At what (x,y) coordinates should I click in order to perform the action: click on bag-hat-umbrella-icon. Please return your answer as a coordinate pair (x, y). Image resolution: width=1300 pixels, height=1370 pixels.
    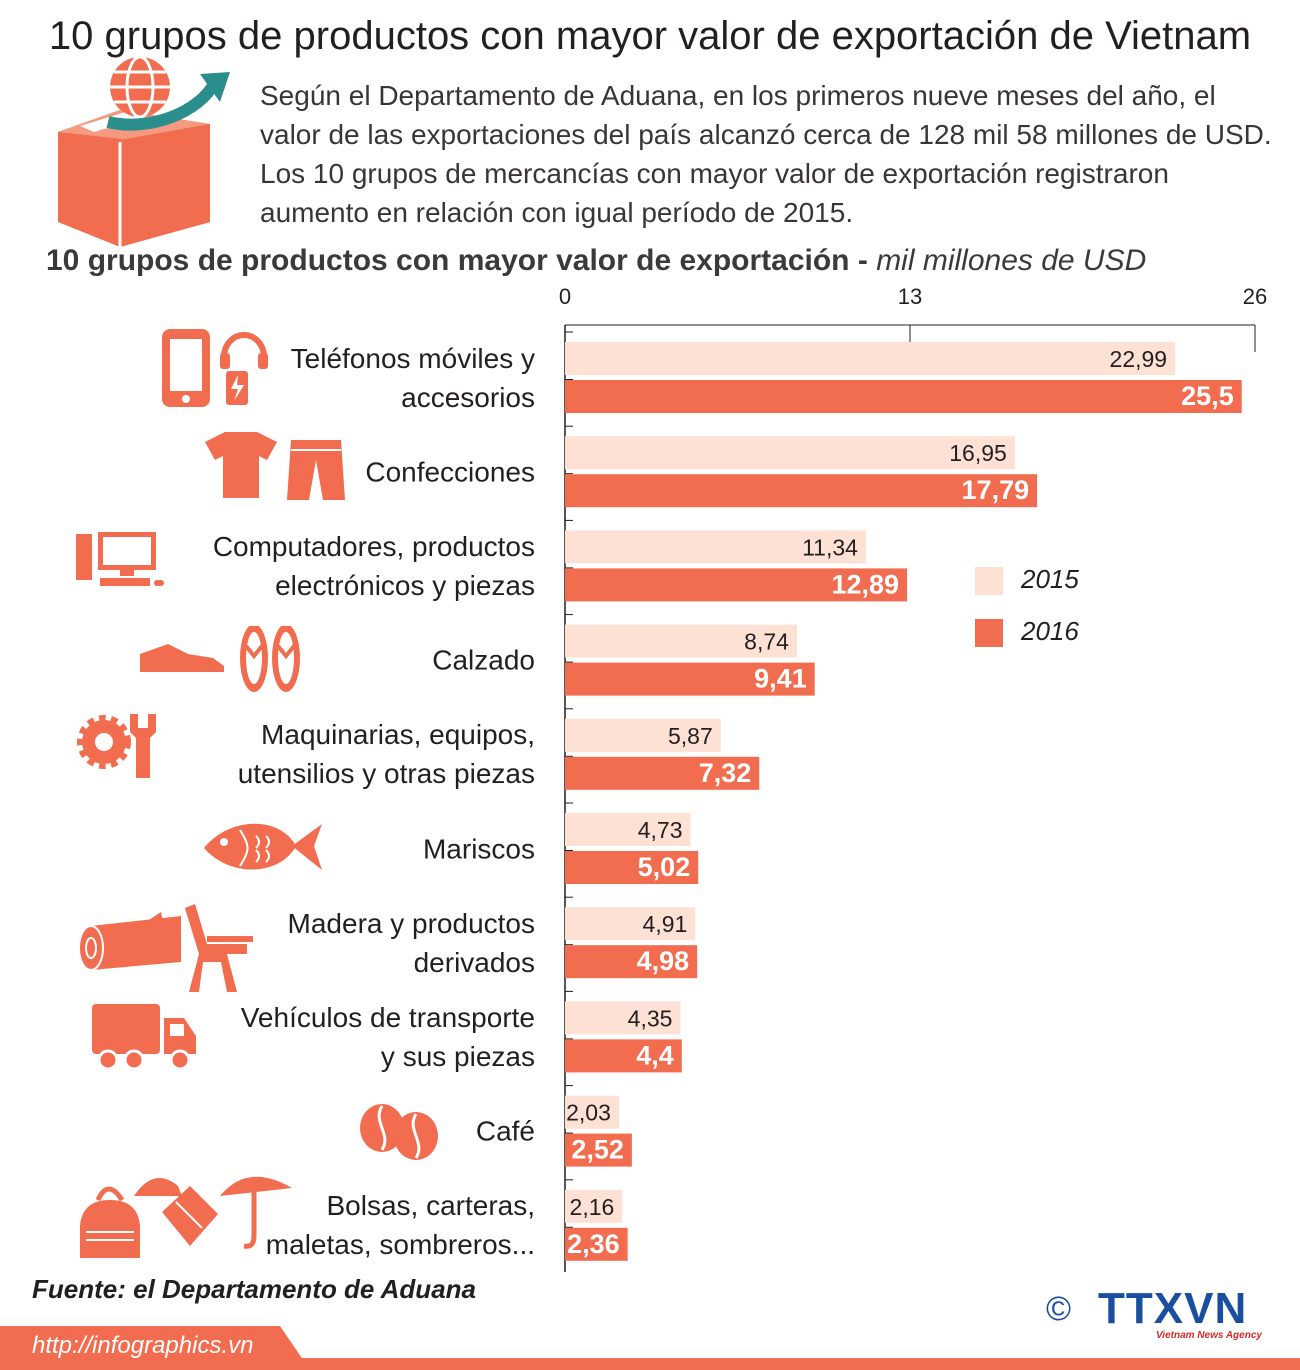
    Looking at the image, I should click on (186, 1217).